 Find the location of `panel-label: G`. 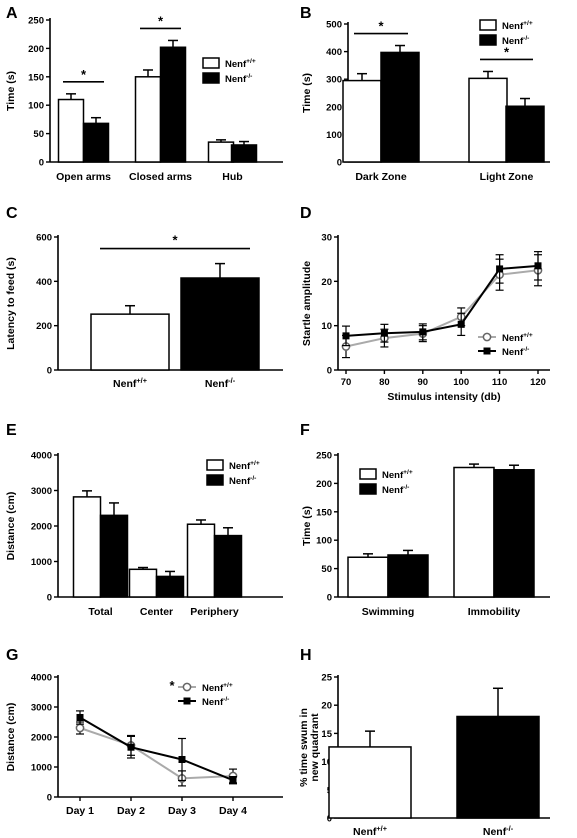

panel-label: G is located at coordinates (12, 655).